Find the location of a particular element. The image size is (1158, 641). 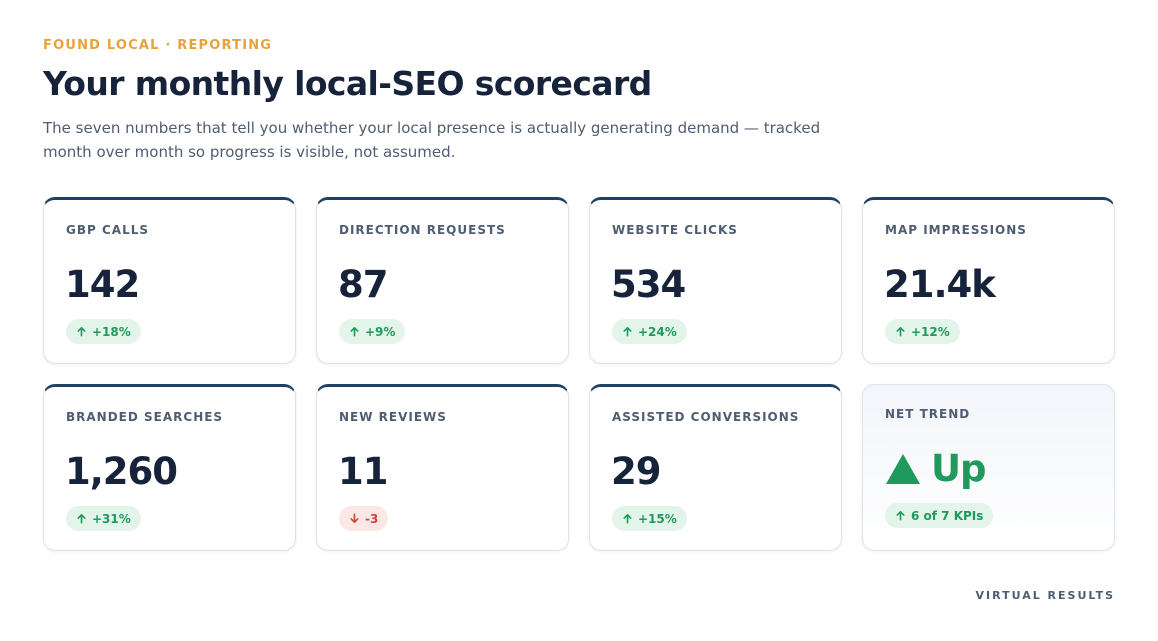

net-trend-label: NET TREND is located at coordinates (928, 414).